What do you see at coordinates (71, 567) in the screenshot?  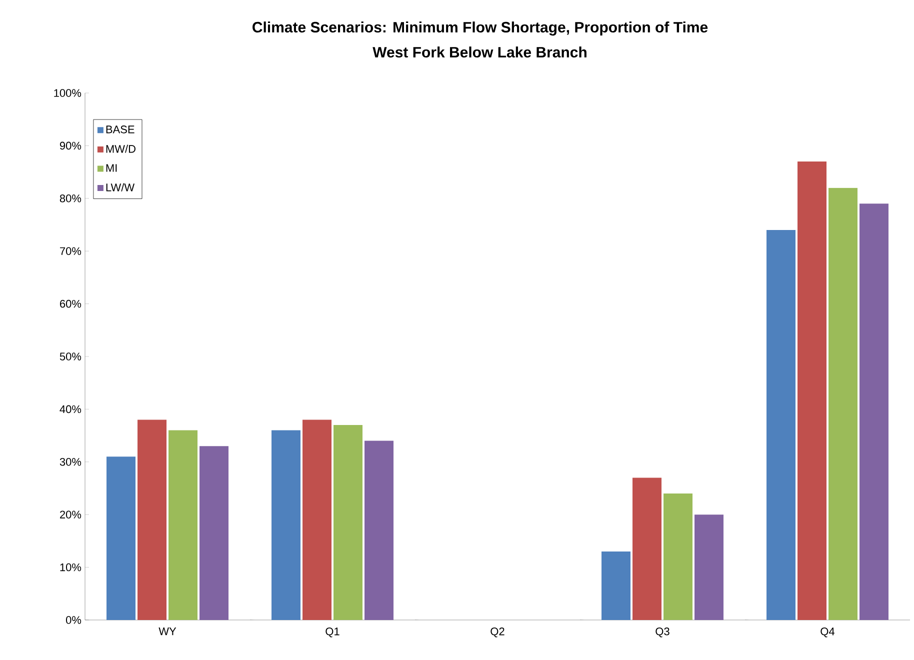 I see `y-tick-label: 10%` at bounding box center [71, 567].